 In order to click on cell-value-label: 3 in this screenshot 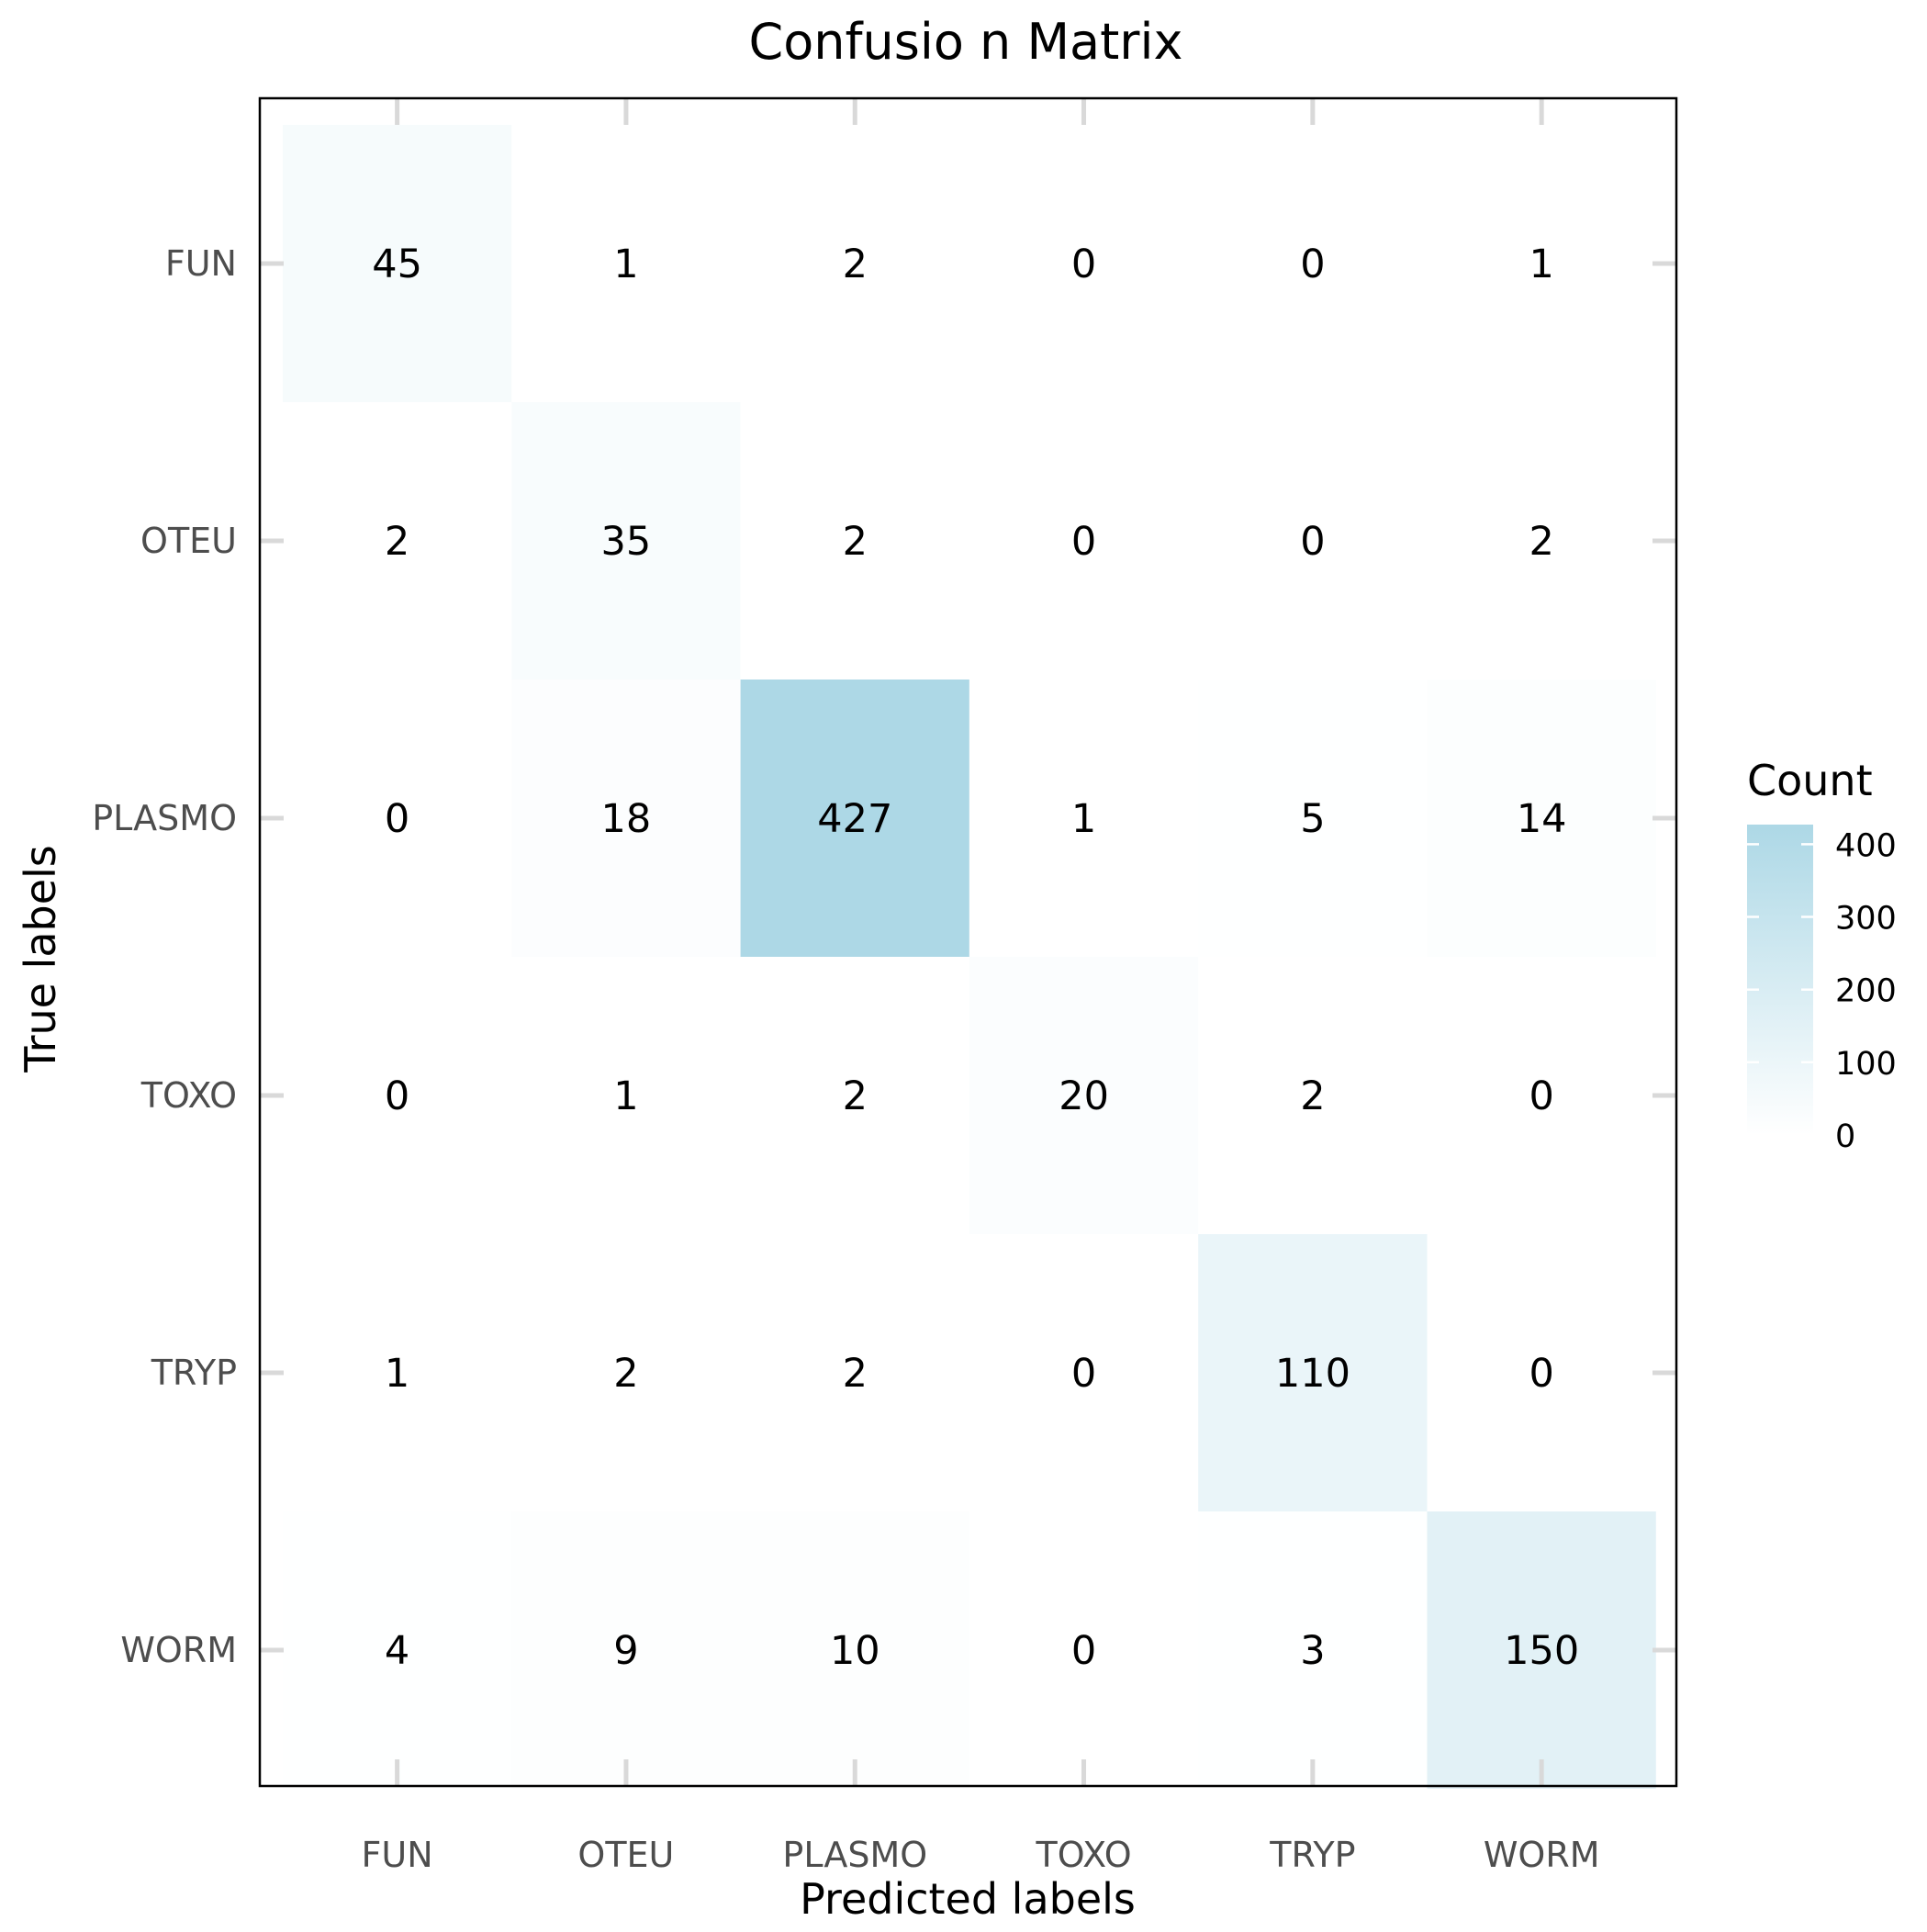, I will do `click(1312, 1651)`.